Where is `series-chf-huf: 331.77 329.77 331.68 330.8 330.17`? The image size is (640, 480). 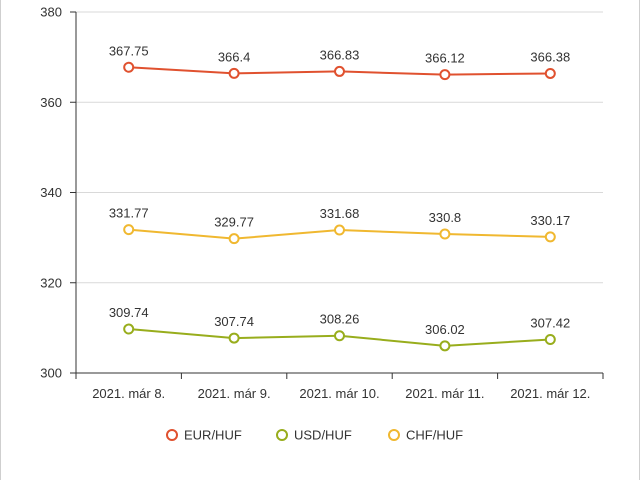
series-chf-huf: 331.77 329.77 331.68 330.8 330.17 is located at coordinates (339, 225).